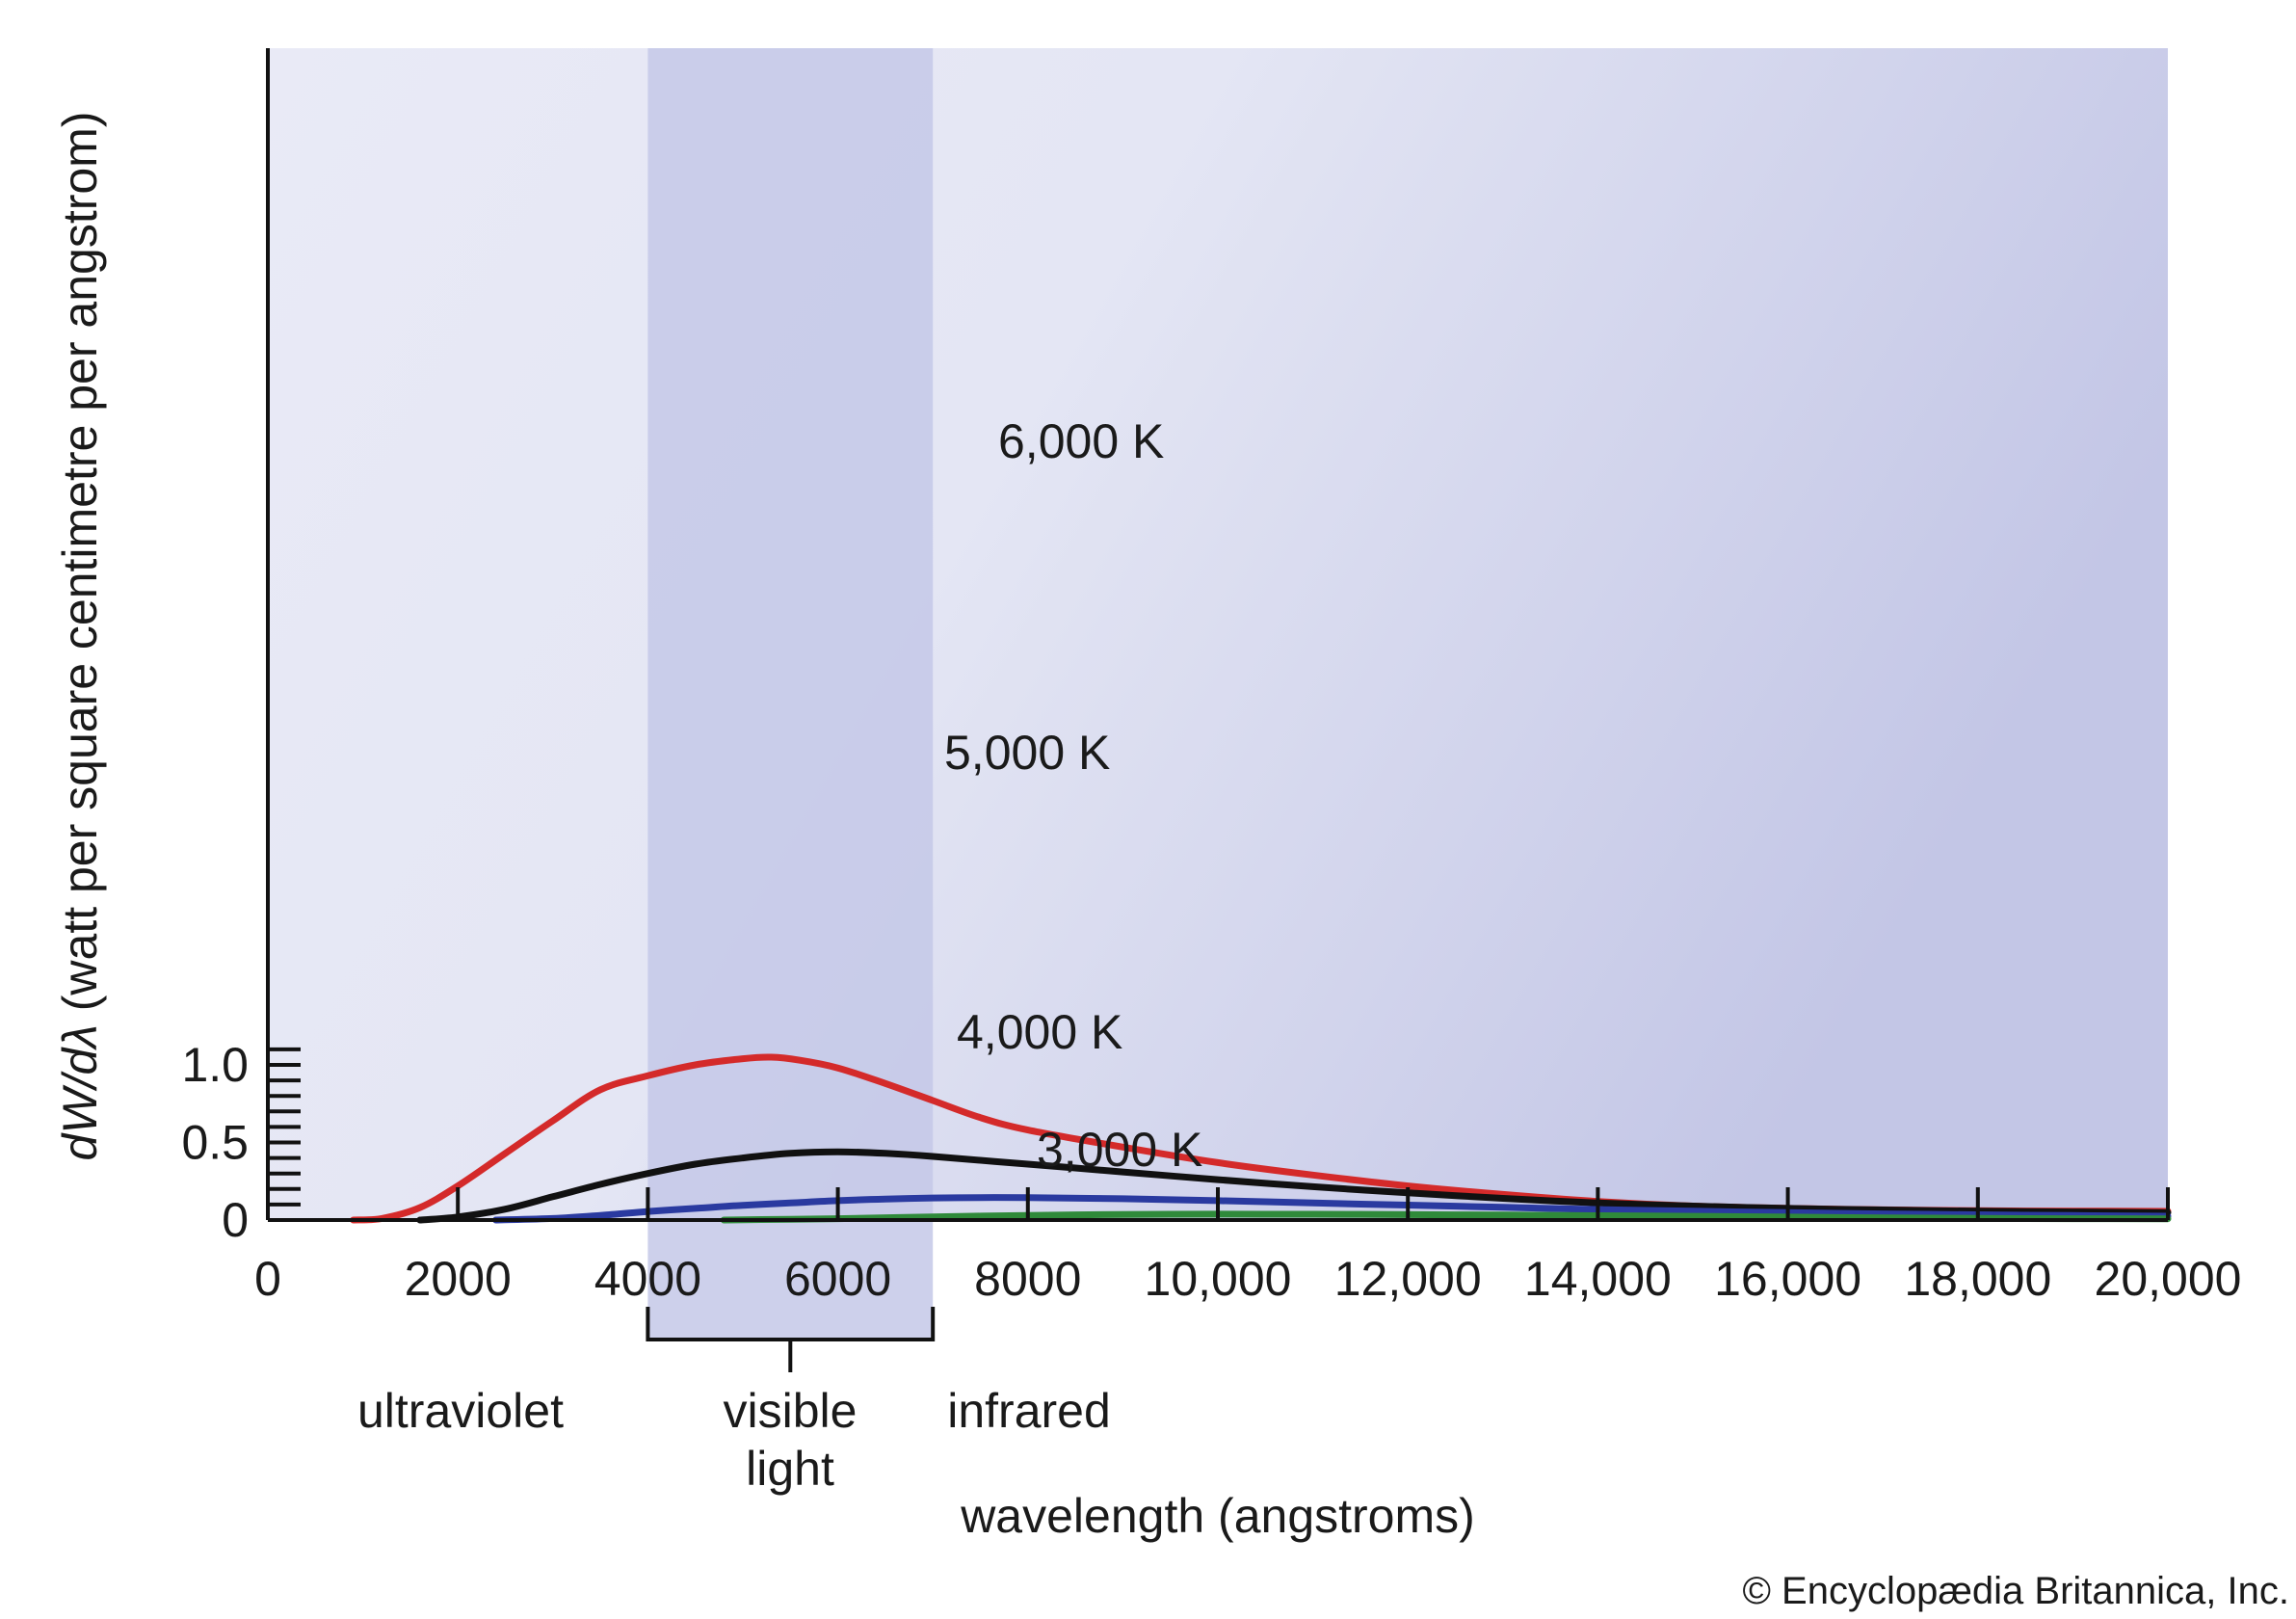 The width and height of the screenshot is (2296, 1619). Describe the element at coordinates (1598, 1279) in the screenshot. I see `x-tick-label: 14,000` at that location.